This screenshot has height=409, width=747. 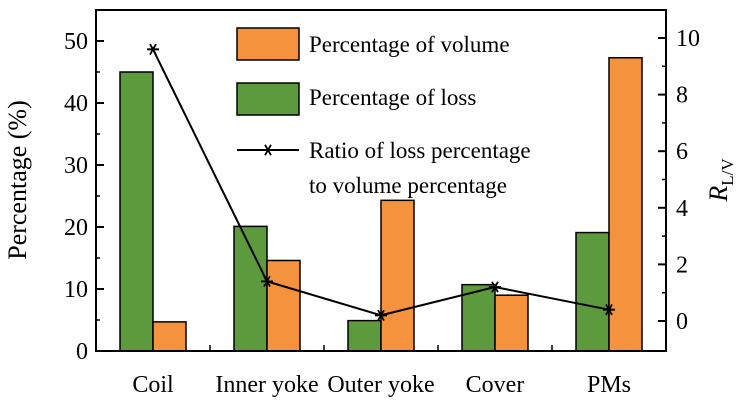 I want to click on legend-label-volume: Percentage of volume, so click(x=409, y=44).